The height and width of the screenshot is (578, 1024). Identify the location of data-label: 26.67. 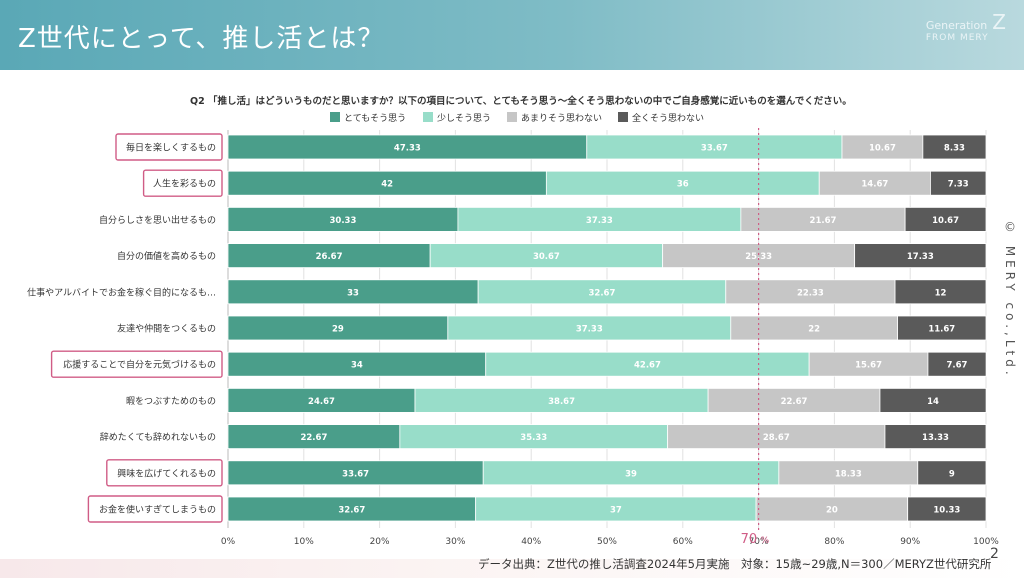
(329, 257).